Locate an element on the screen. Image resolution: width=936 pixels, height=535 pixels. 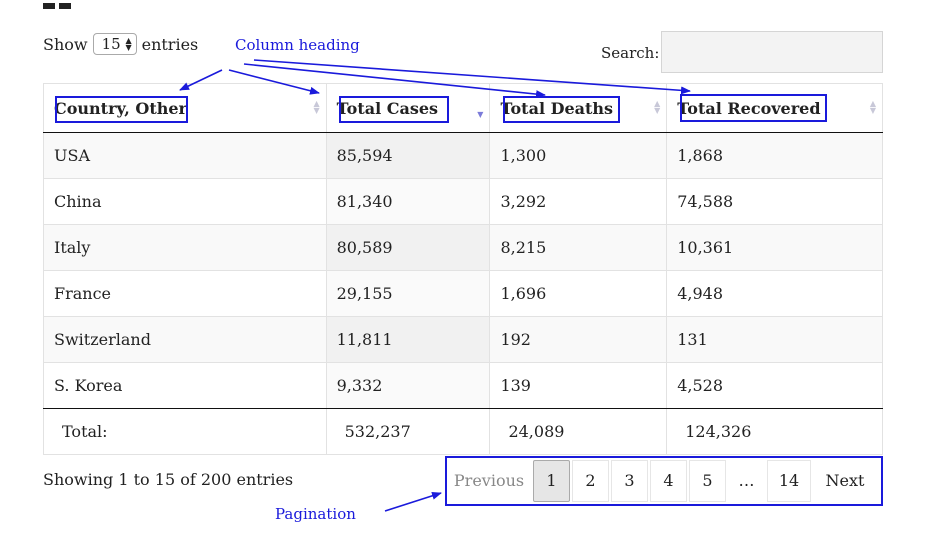
page-button-14: 14 is located at coordinates (789, 480).